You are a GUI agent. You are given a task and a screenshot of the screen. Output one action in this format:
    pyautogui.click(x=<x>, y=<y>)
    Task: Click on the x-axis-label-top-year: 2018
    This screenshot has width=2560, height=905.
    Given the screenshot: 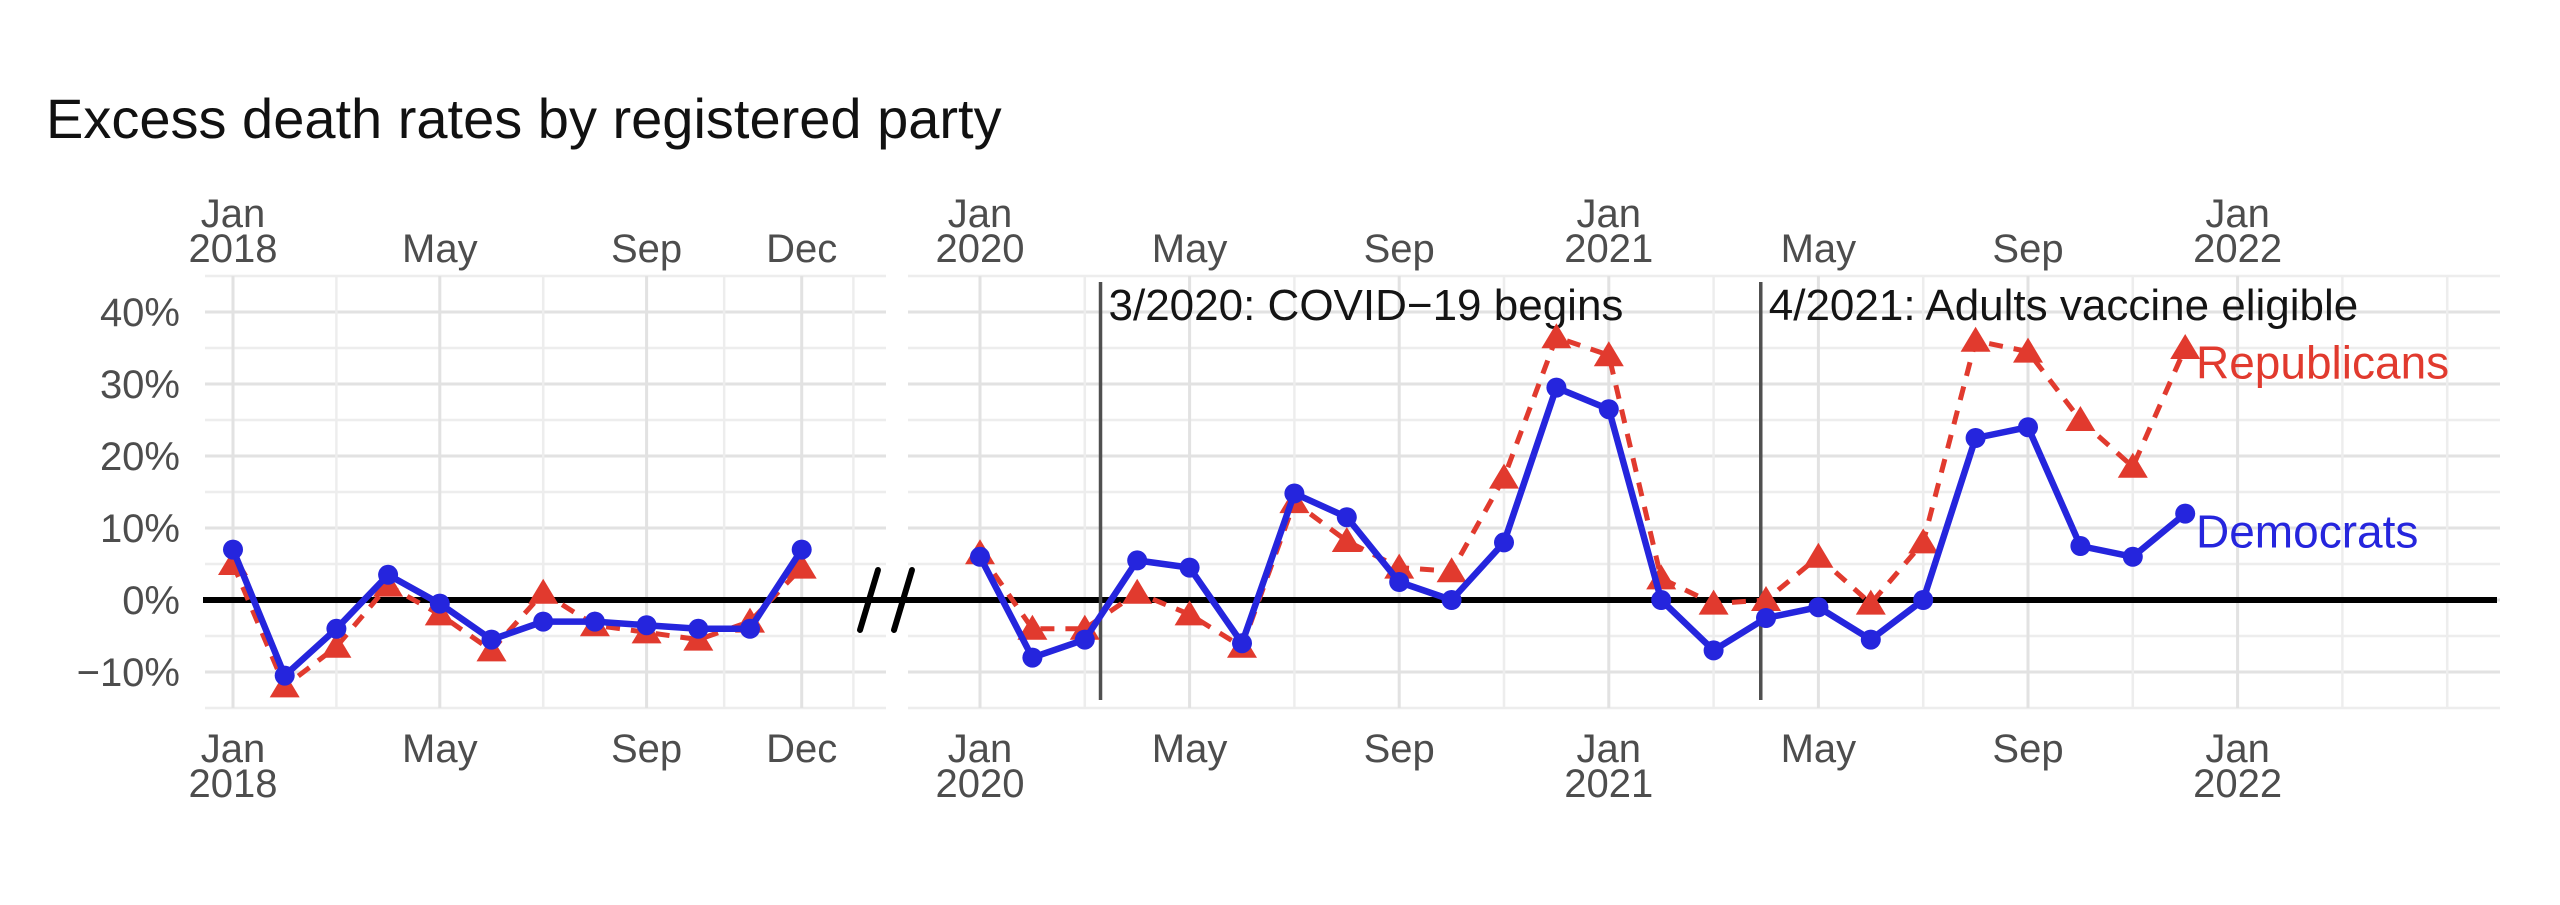 What is the action you would take?
    pyautogui.click(x=233, y=249)
    